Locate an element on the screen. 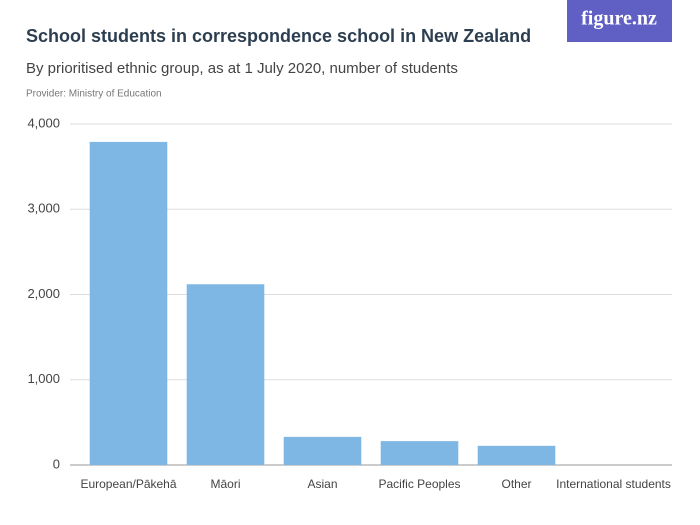  x-tick-label: Māori is located at coordinates (225, 484).